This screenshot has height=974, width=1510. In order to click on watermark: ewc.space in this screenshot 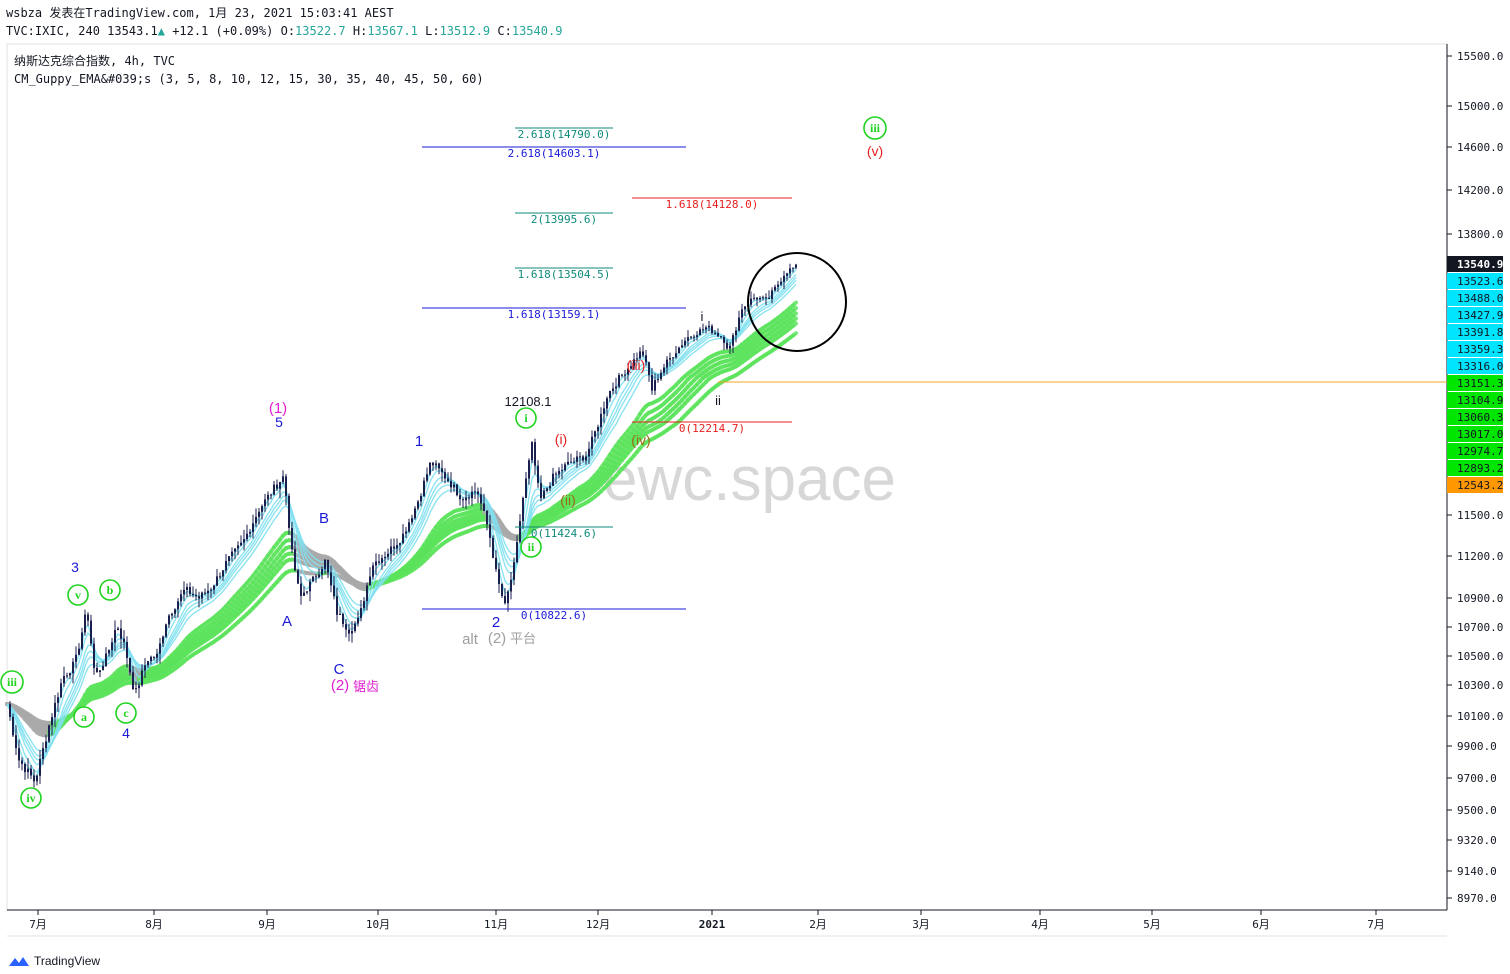, I will do `click(749, 479)`.